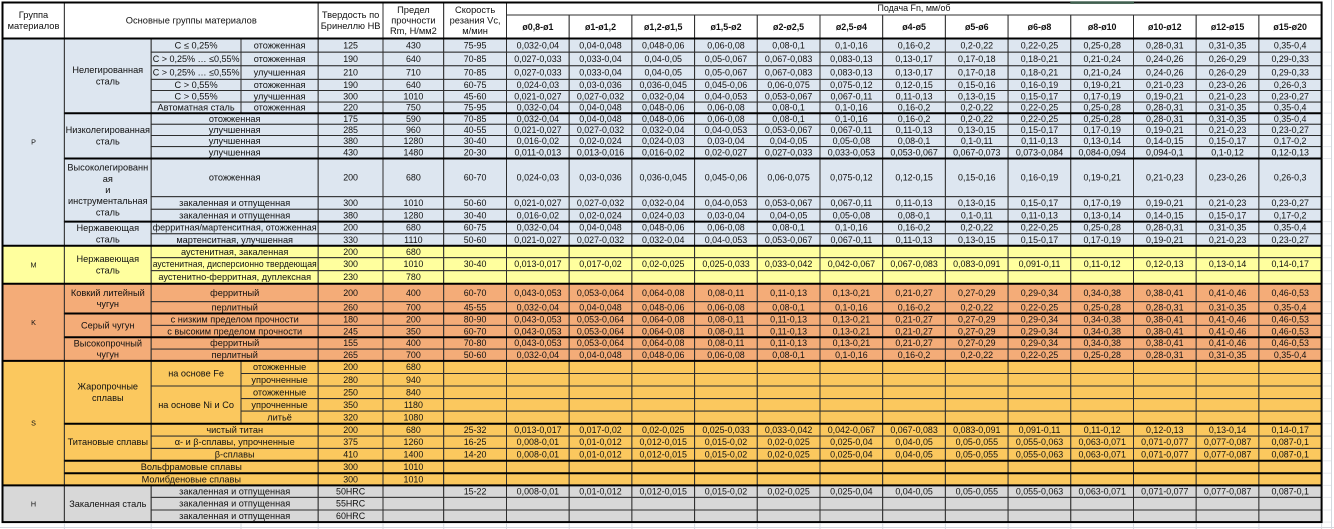 The height and width of the screenshot is (529, 1334). I want to click on svg-text: 55HRC, so click(351, 504).